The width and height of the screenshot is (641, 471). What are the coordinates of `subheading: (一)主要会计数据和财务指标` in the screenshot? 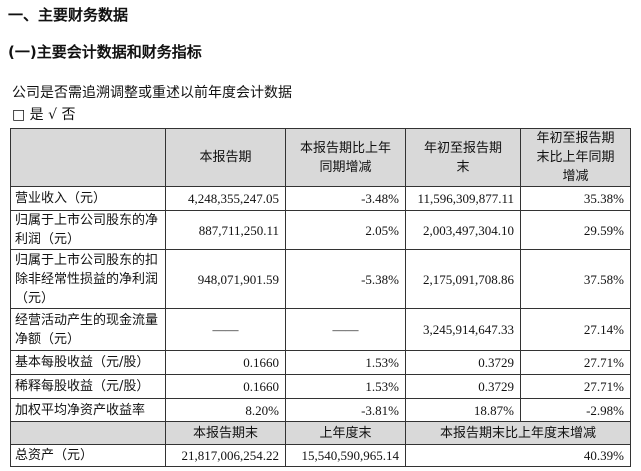 It's located at (105, 52).